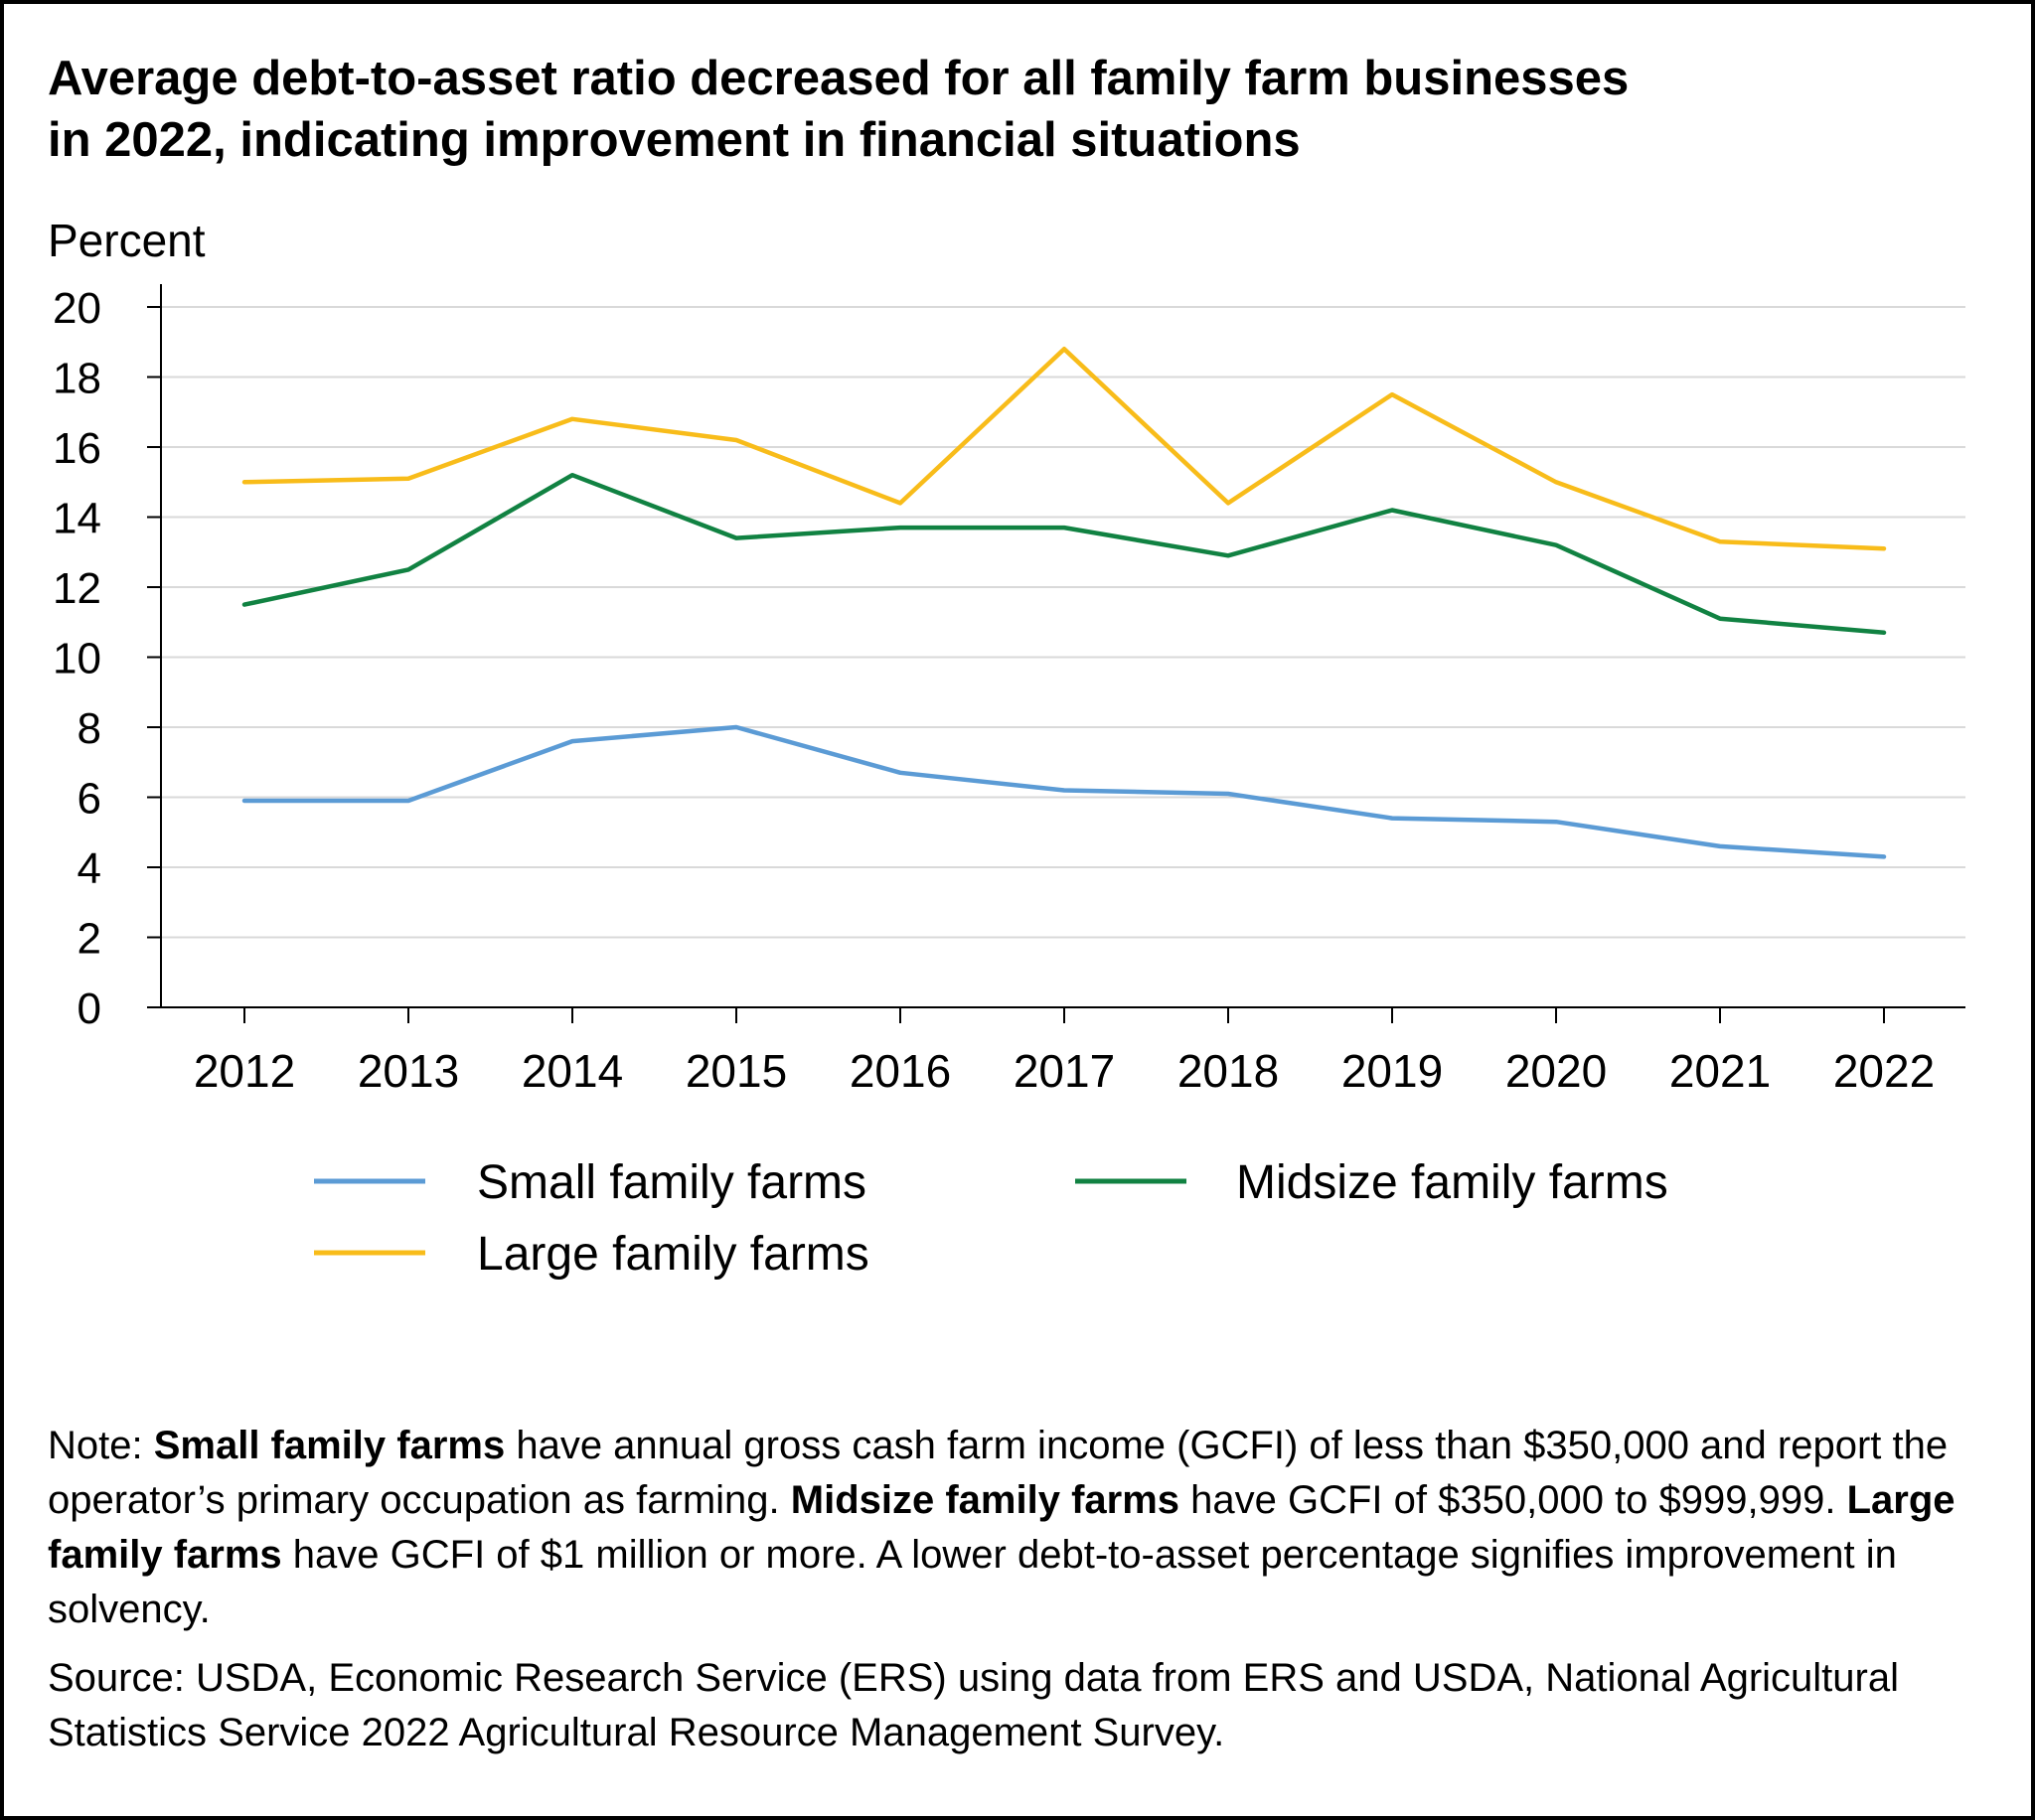 This screenshot has height=1820, width=2035. I want to click on x-tick-label-2015: 2015, so click(736, 1071).